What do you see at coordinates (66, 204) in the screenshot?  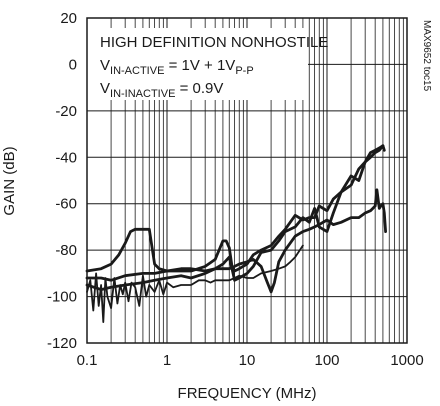 I see `y-tick-label: -60` at bounding box center [66, 204].